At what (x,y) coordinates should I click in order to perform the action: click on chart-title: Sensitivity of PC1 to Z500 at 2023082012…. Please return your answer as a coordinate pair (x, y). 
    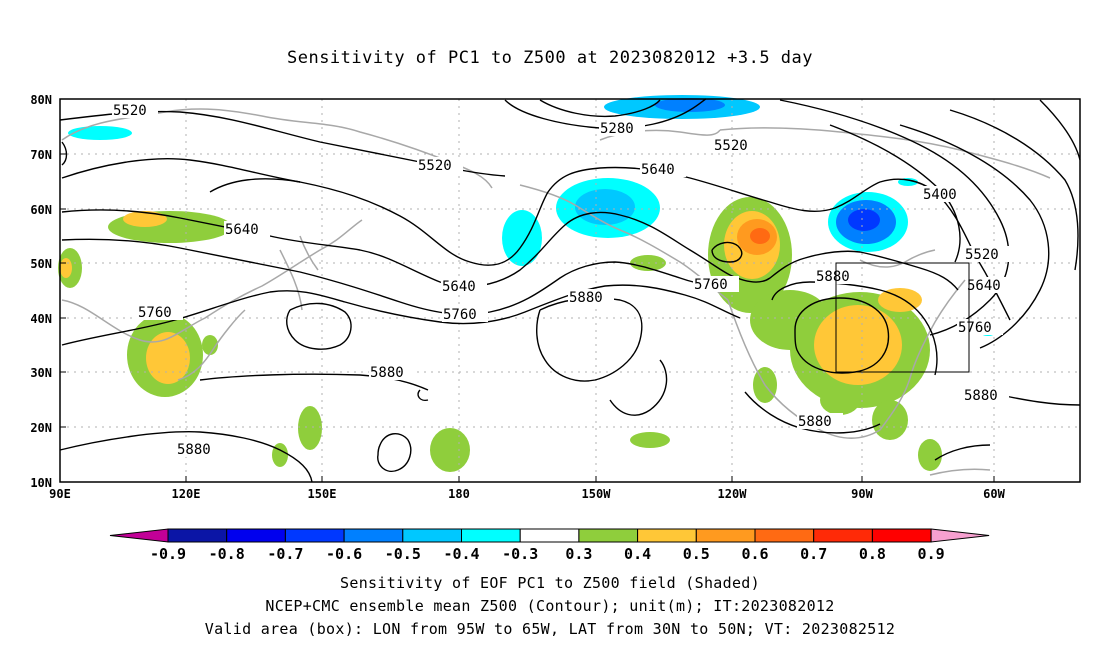
    Looking at the image, I should click on (549, 58).